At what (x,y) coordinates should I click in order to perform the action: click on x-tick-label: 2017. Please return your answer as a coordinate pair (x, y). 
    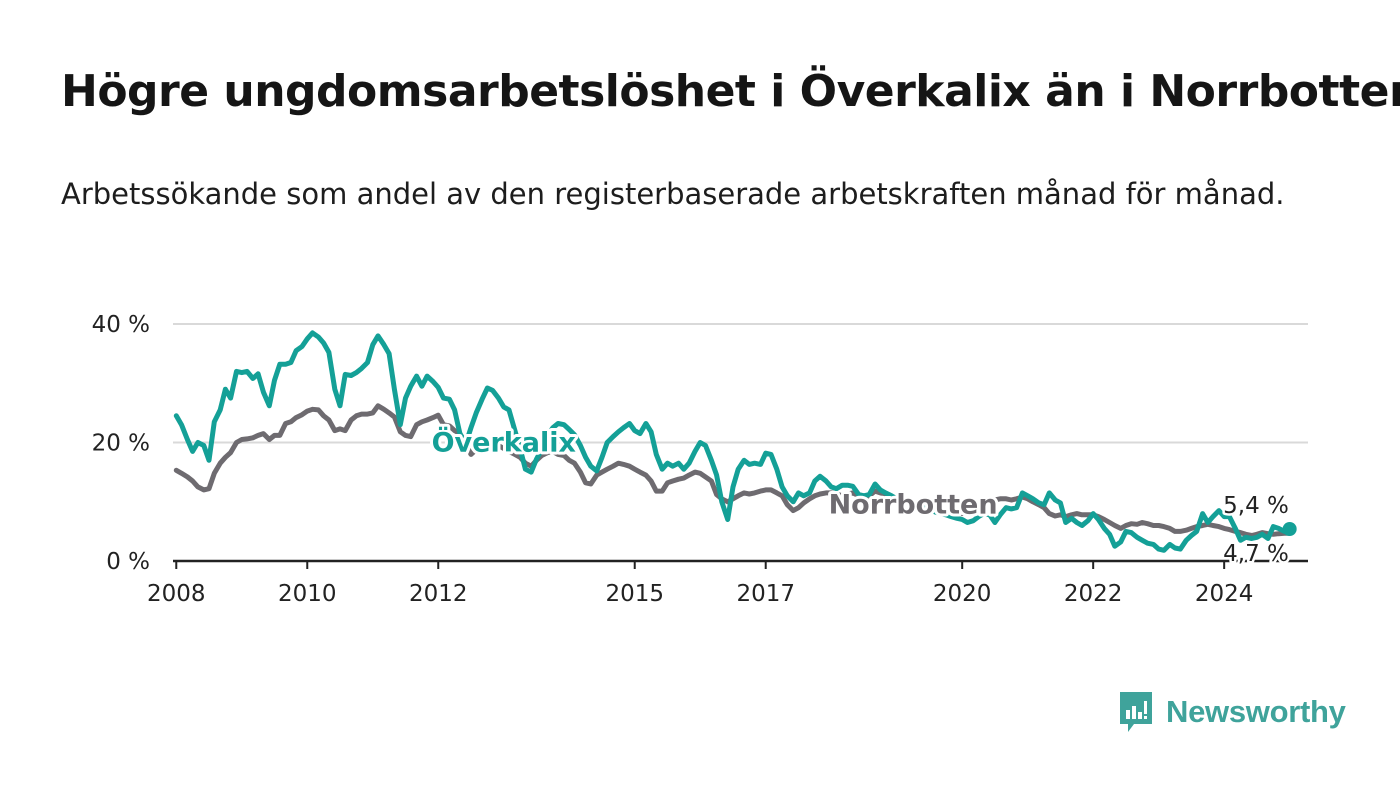
    Looking at the image, I should click on (765, 594).